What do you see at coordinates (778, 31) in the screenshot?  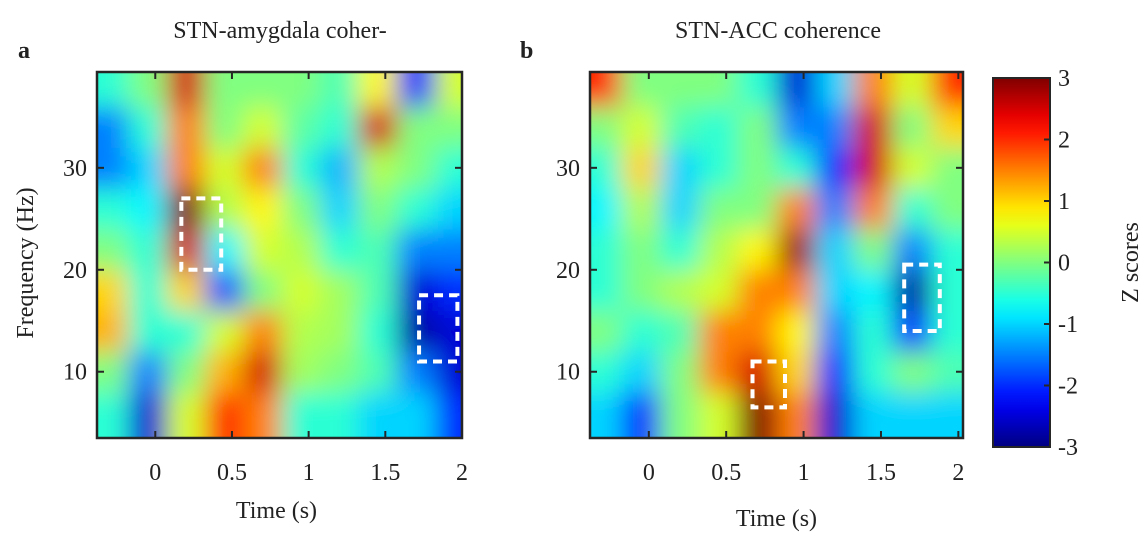 I see `chart-title: STN-ACC coherence` at bounding box center [778, 31].